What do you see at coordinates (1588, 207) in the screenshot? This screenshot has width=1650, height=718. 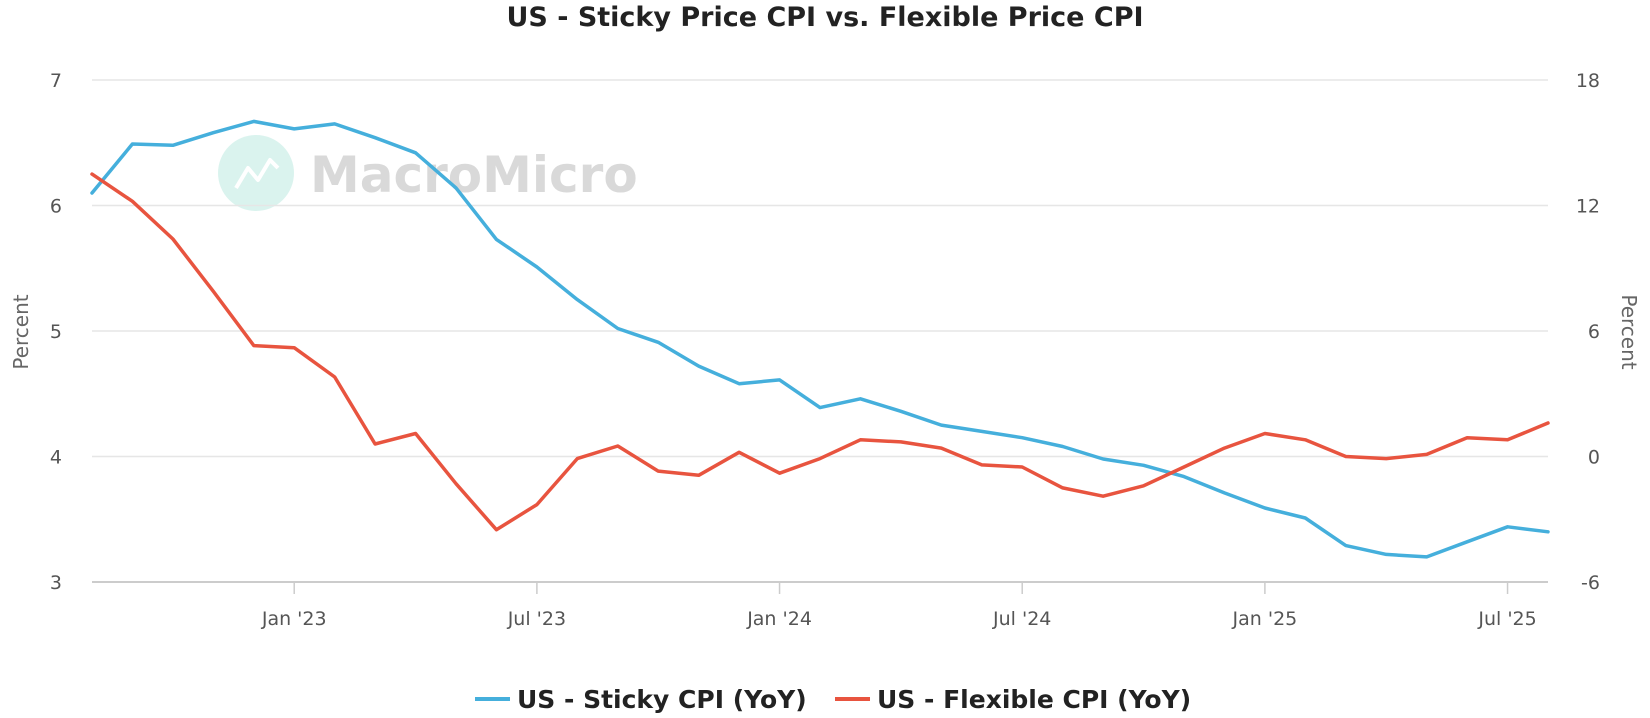 I see `right-tick-label: 12` at bounding box center [1588, 207].